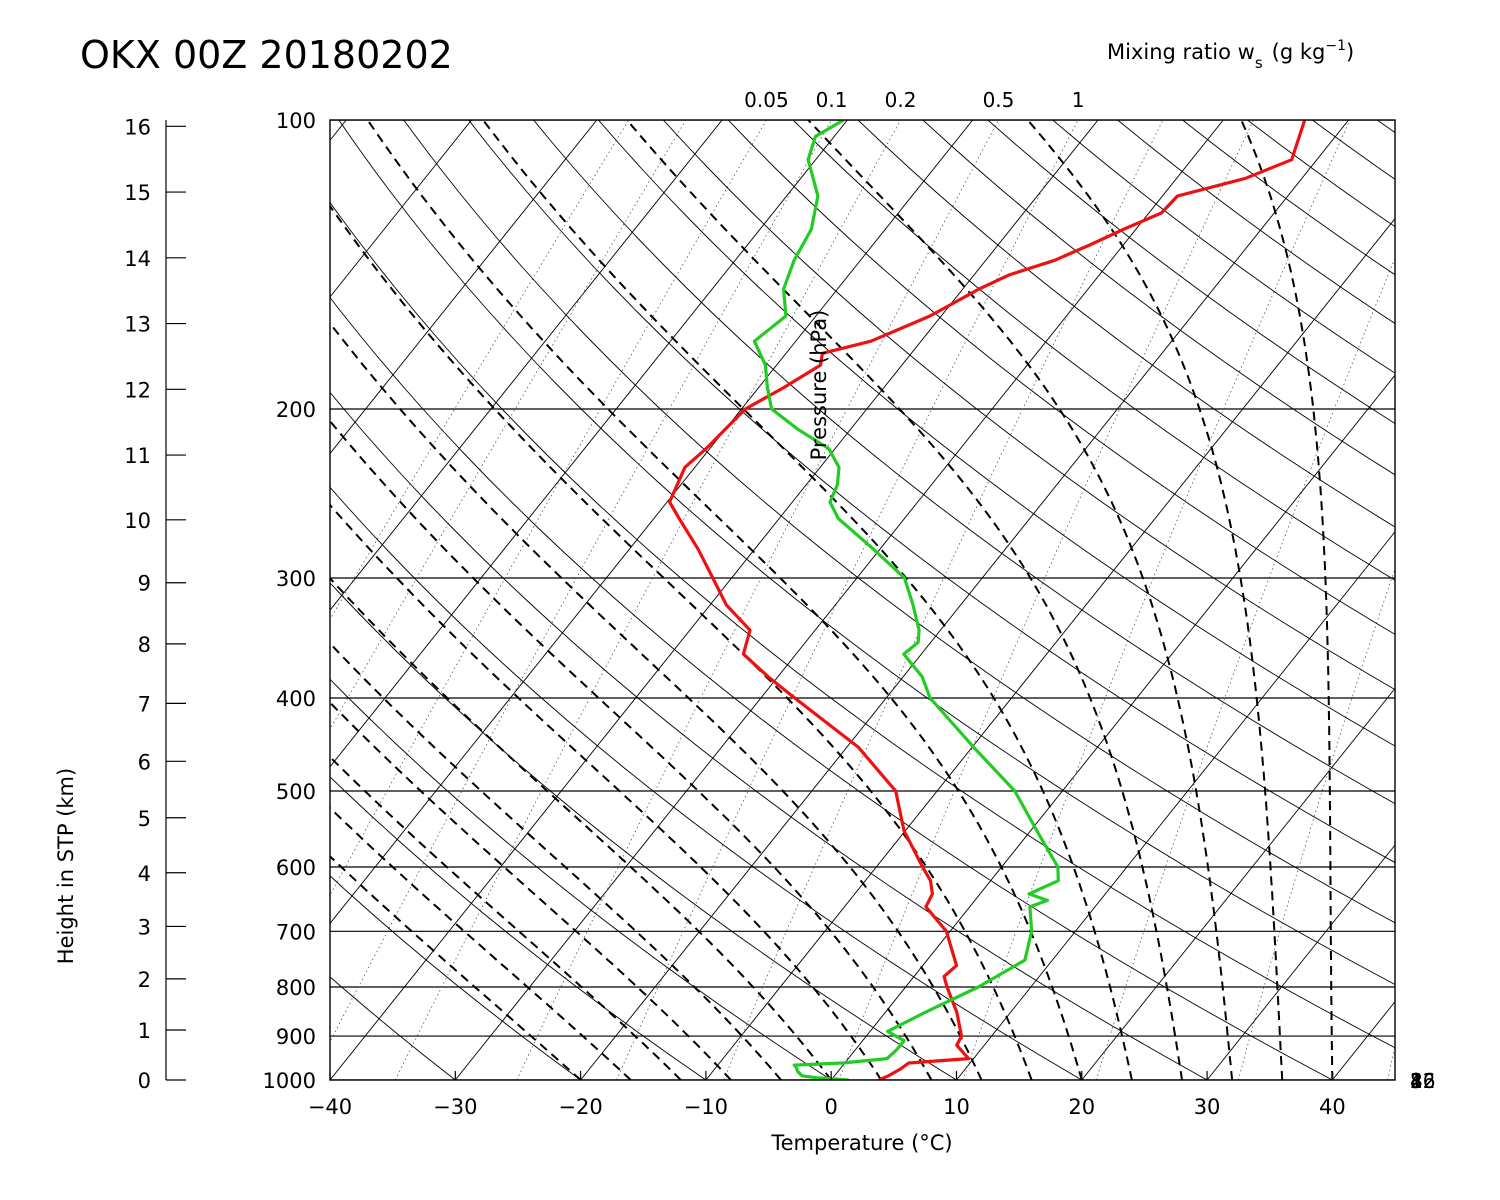 The image size is (1500, 1200). Describe the element at coordinates (1350, 52) in the screenshot. I see `mixing-ratio-units-close: )` at that location.